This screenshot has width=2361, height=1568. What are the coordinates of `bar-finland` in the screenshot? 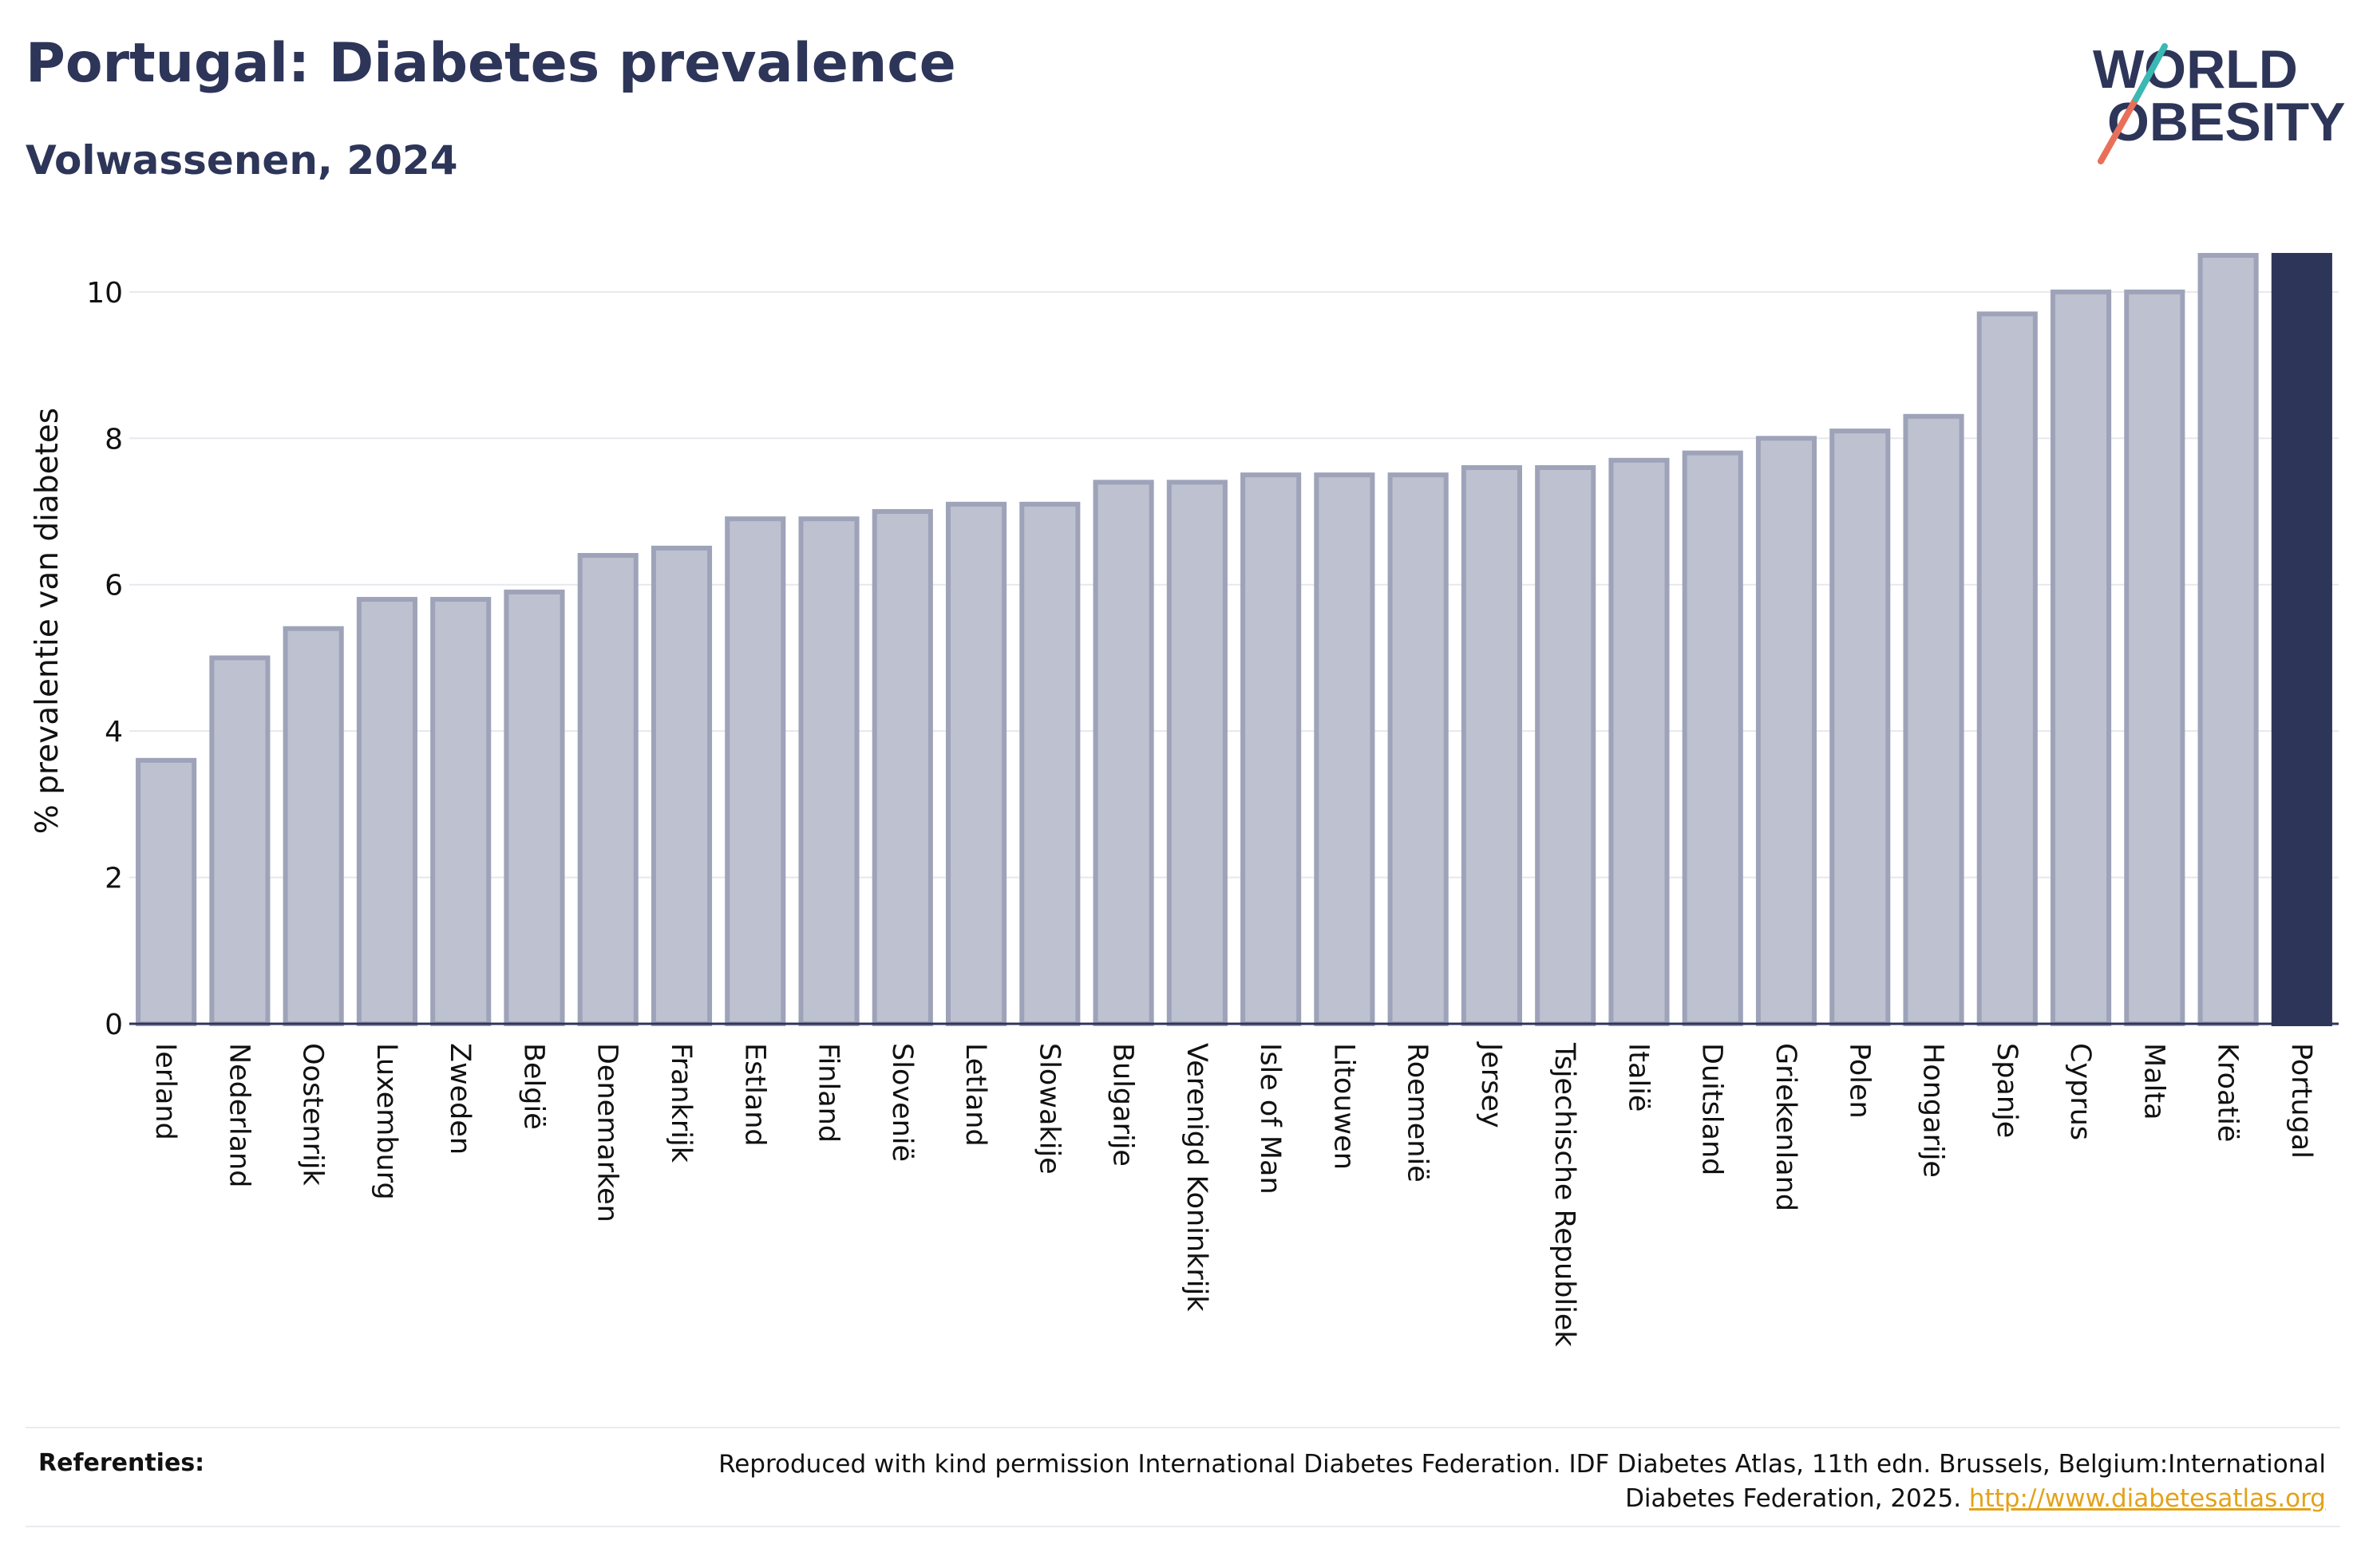 It's located at (829, 771).